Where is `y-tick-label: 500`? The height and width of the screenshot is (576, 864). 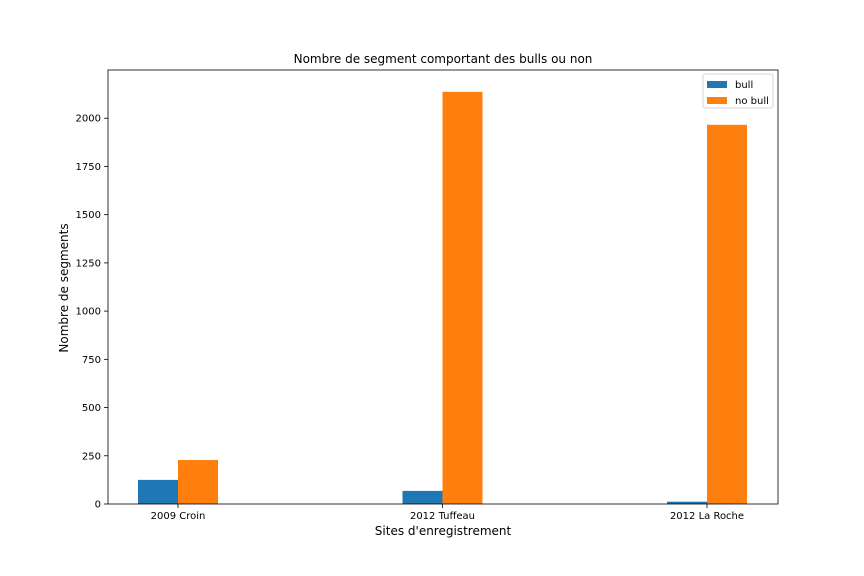
y-tick-label: 500 is located at coordinates (91, 408).